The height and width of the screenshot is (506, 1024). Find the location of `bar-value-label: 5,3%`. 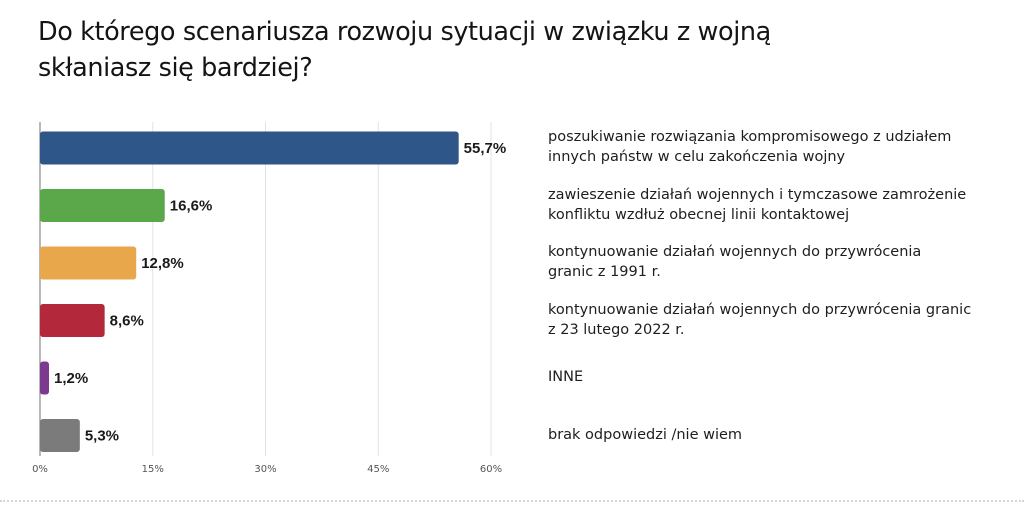

bar-value-label: 5,3% is located at coordinates (102, 436).